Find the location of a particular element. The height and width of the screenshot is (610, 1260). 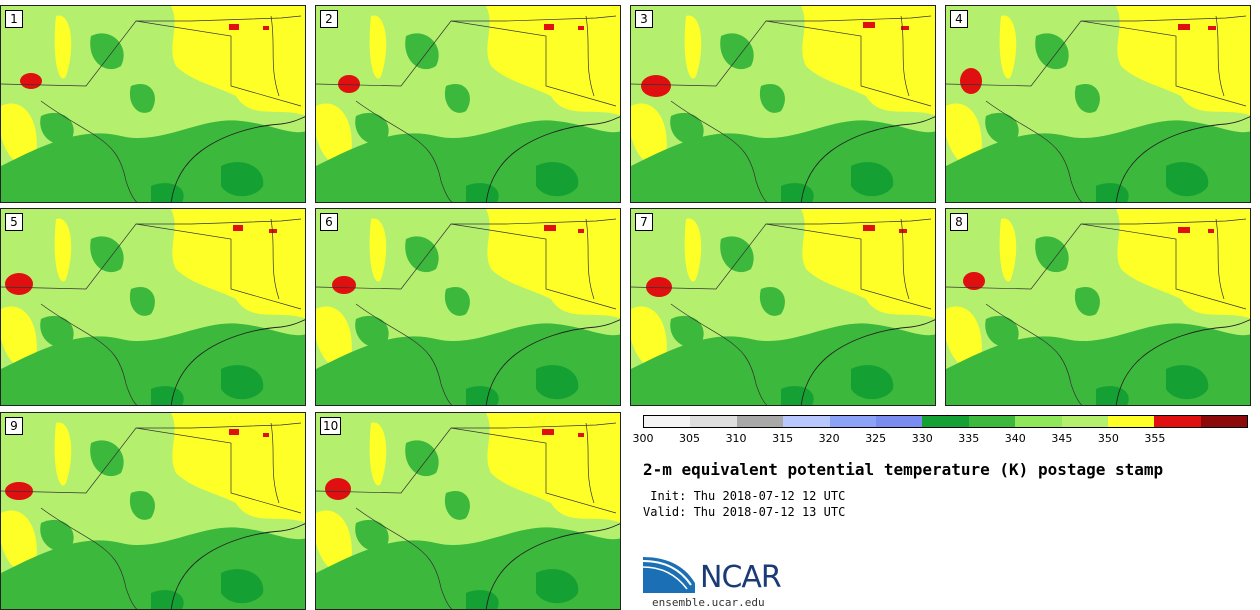

panel-label: 7 is located at coordinates (644, 222).